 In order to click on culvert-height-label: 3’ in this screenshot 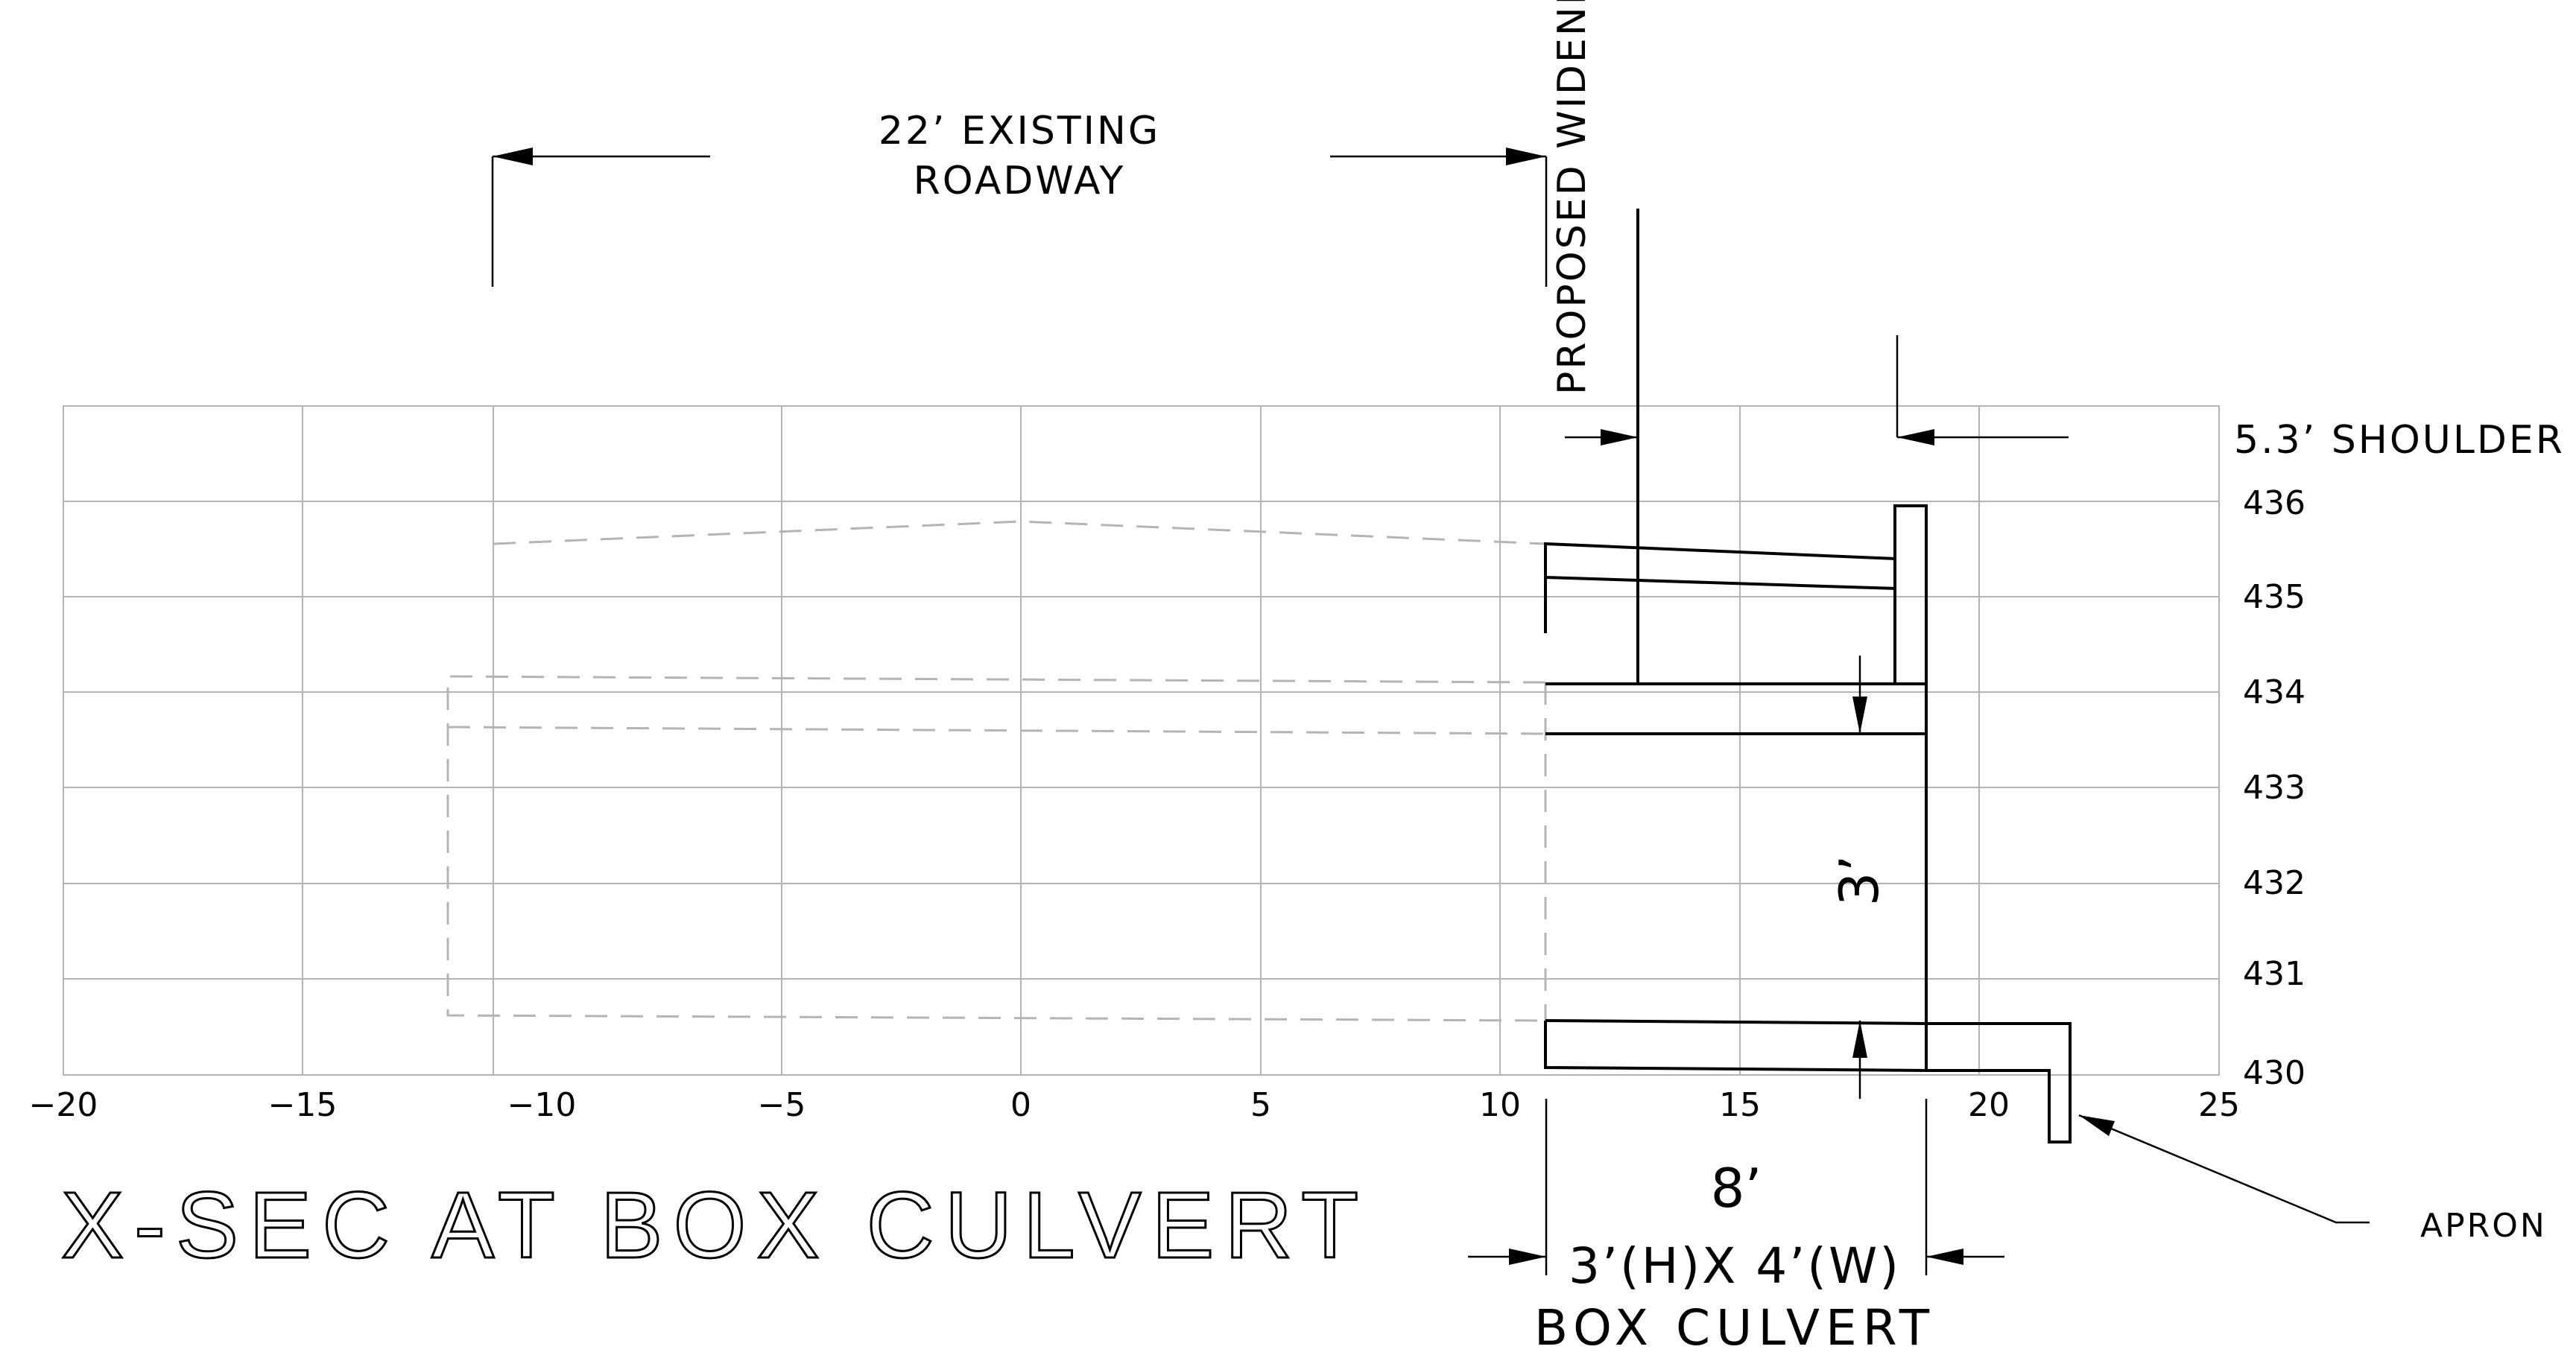, I will do `click(1859, 881)`.